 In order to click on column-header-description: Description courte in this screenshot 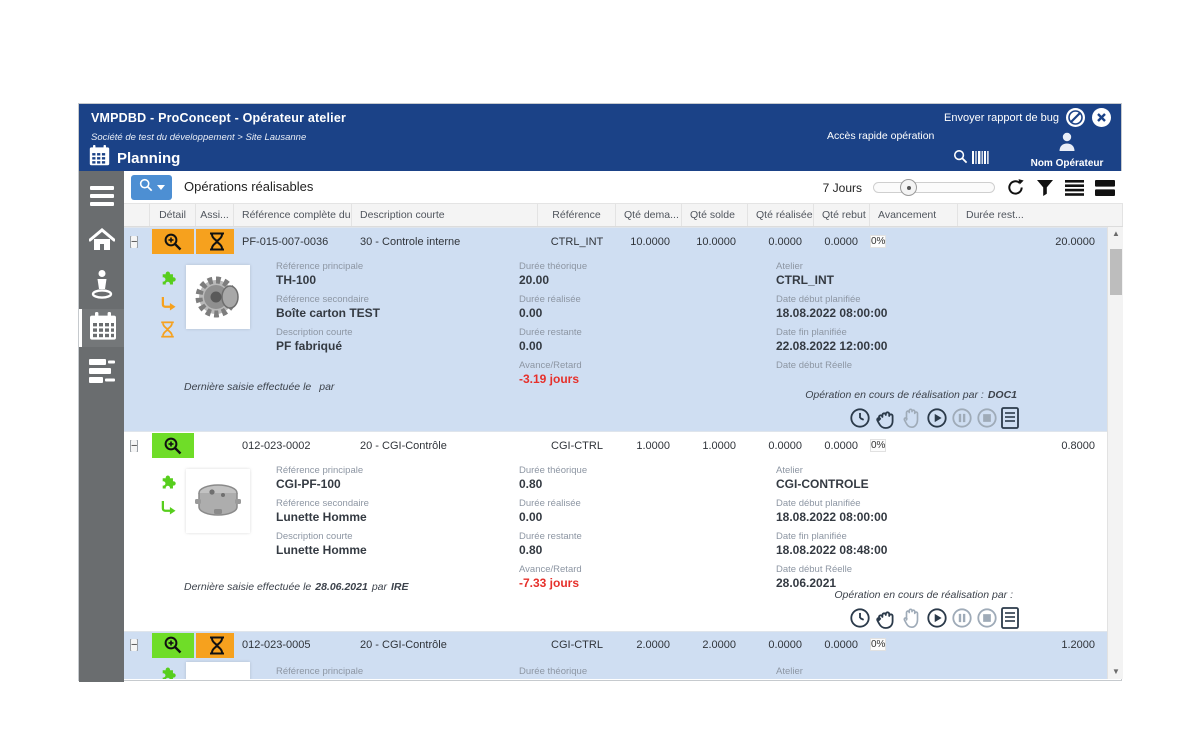, I will do `click(445, 215)`.